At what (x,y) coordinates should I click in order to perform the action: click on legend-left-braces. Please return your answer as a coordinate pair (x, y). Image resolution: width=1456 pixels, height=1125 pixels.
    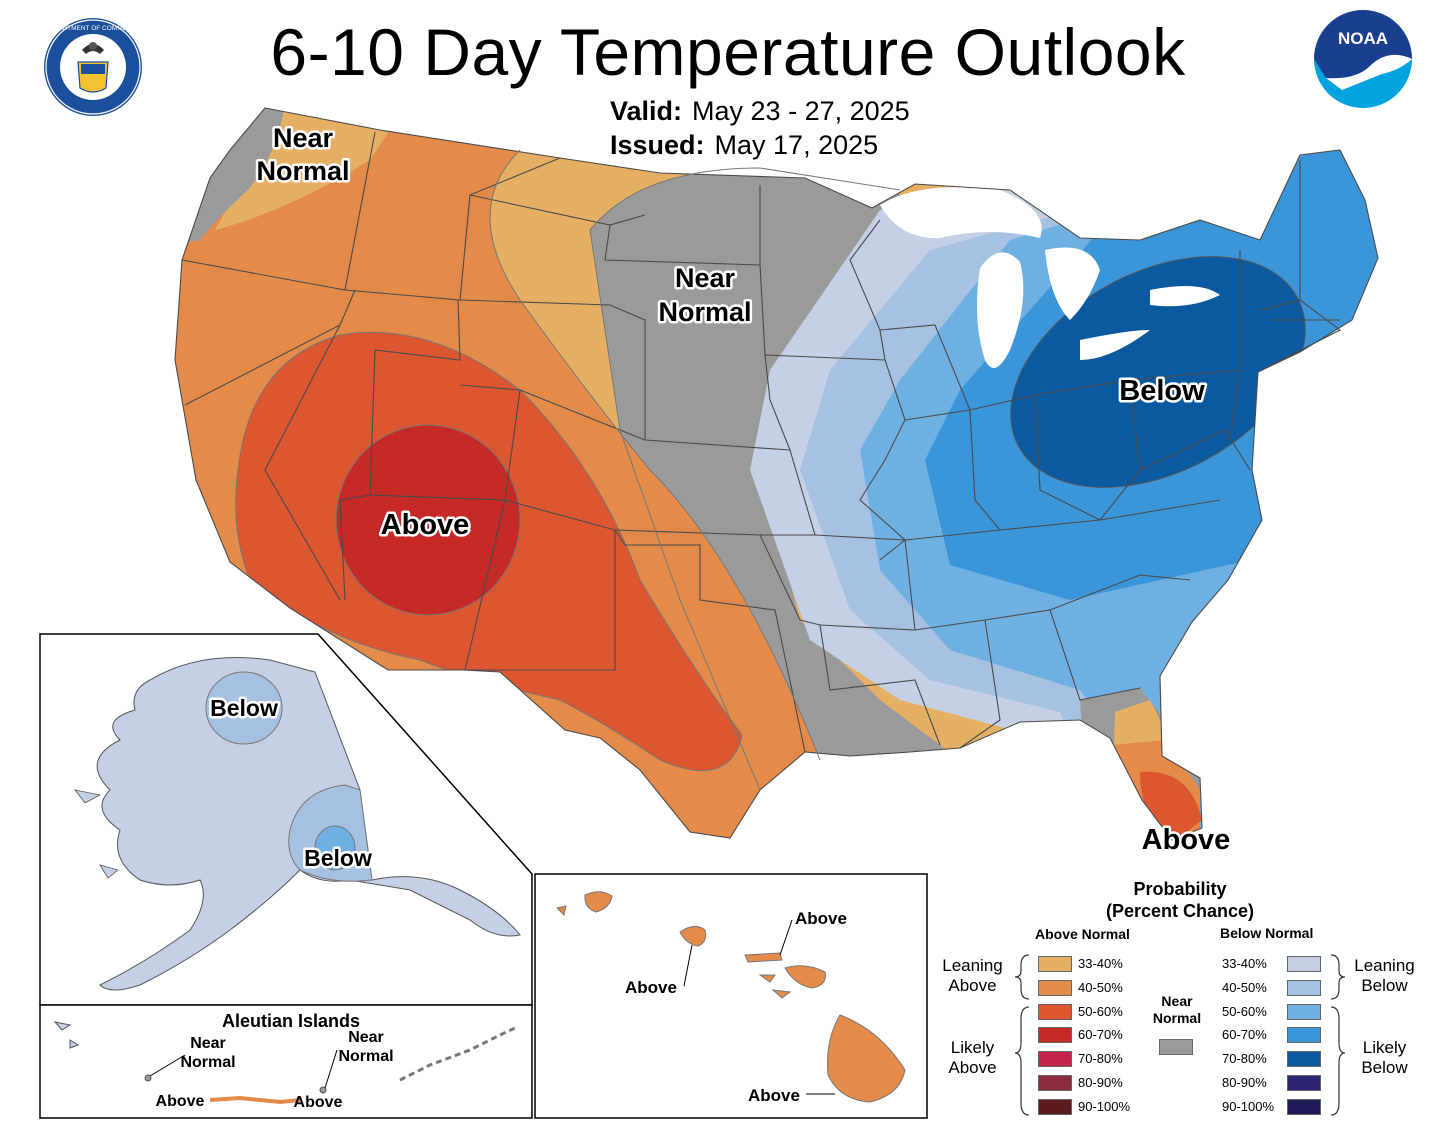
    Looking at the image, I should click on (1022, 1035).